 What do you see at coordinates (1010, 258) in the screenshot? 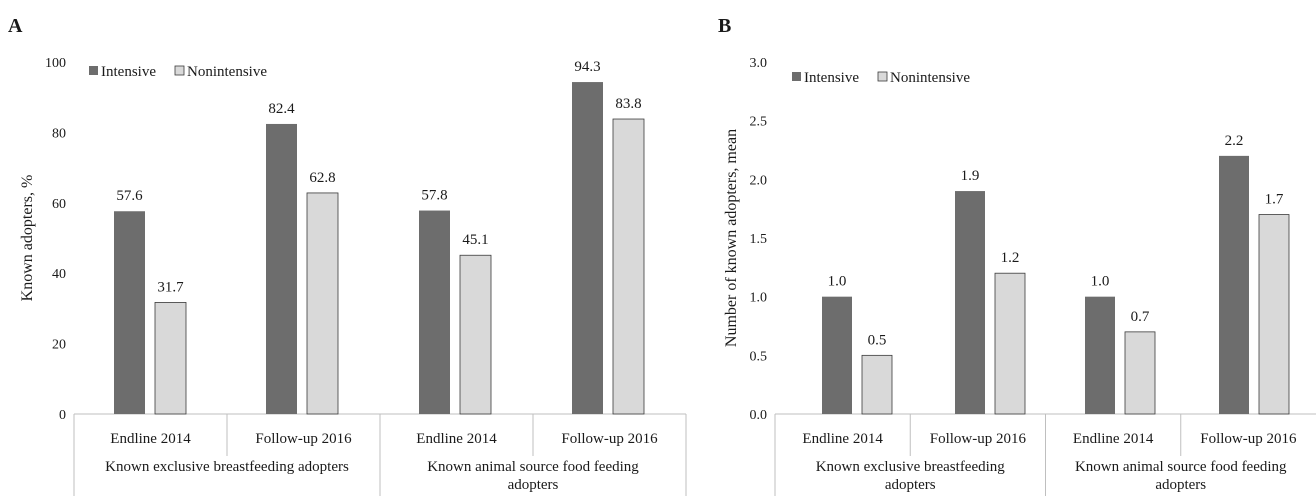
I see `data-label: 1.2` at bounding box center [1010, 258].